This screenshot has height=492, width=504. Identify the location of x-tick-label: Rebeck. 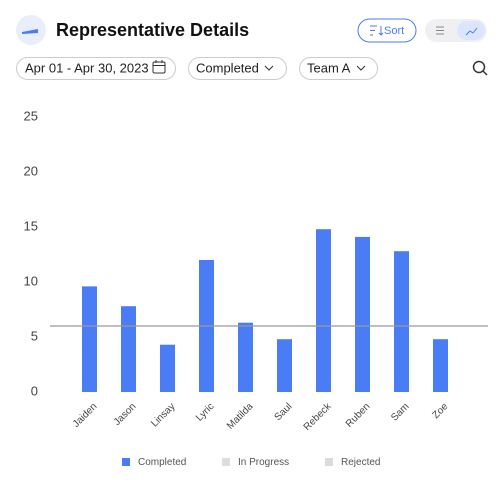
(318, 417).